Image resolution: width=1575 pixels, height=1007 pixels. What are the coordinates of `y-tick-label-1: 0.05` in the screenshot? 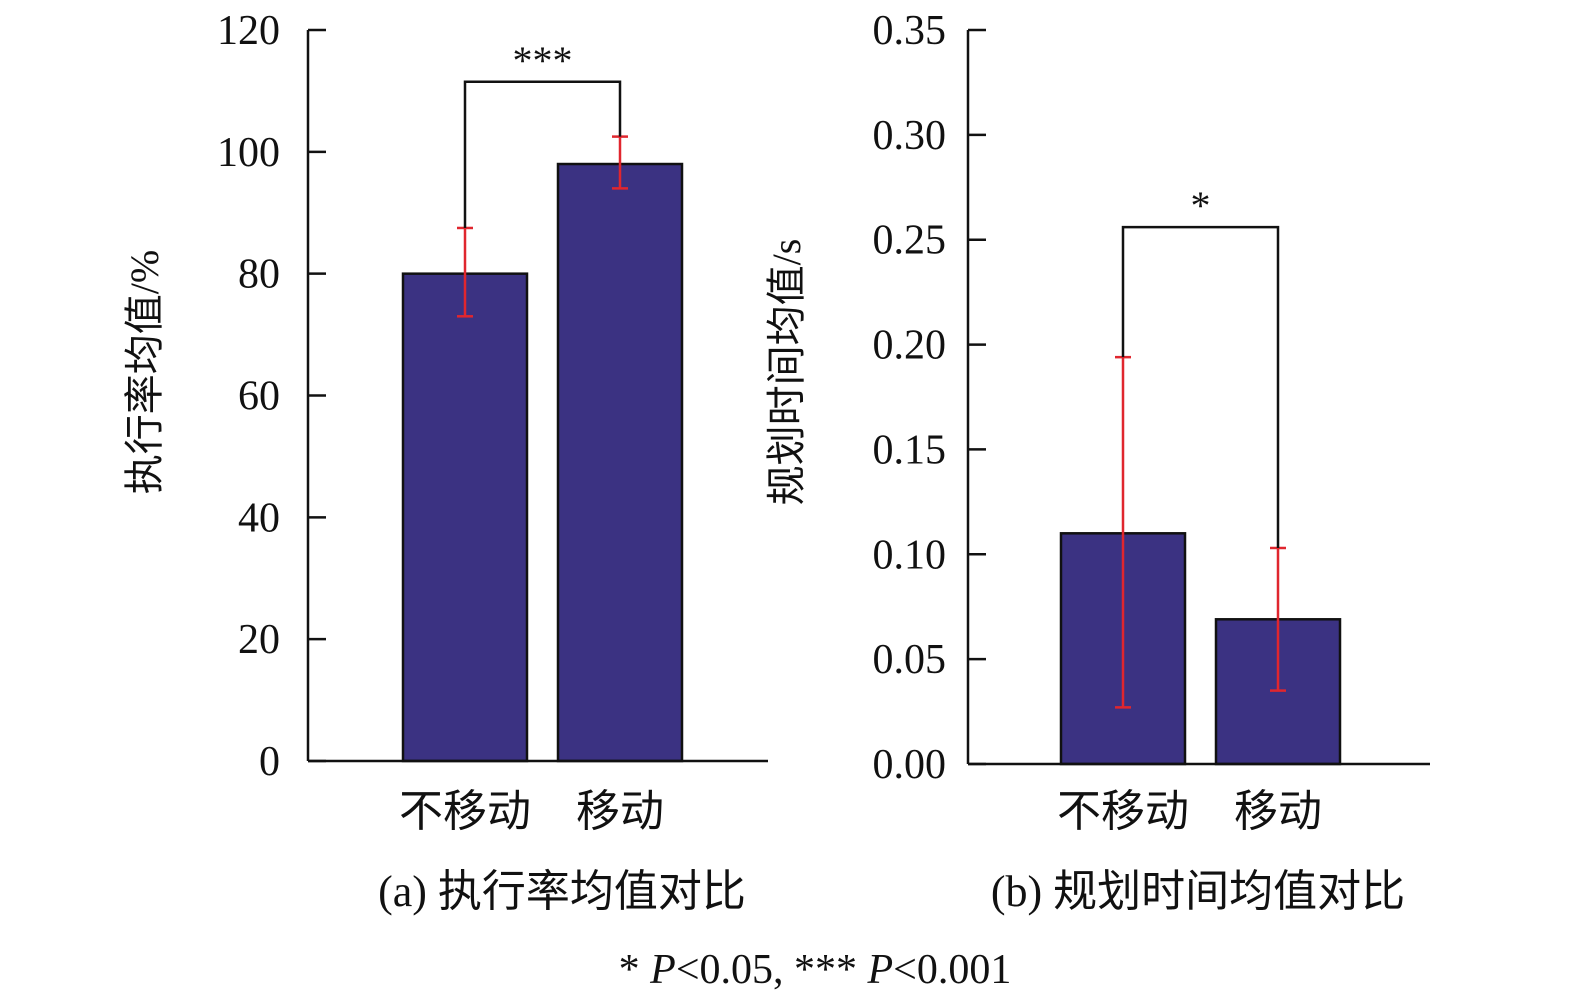 It's located at (910, 660).